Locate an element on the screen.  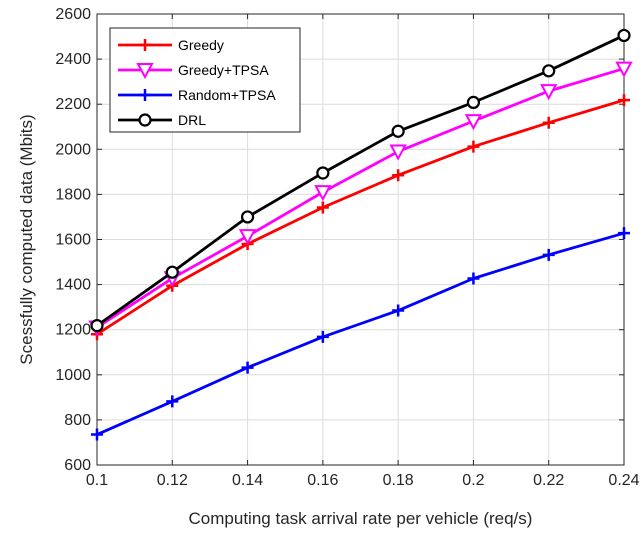
x-tick-label: 0.1 is located at coordinates (97, 480).